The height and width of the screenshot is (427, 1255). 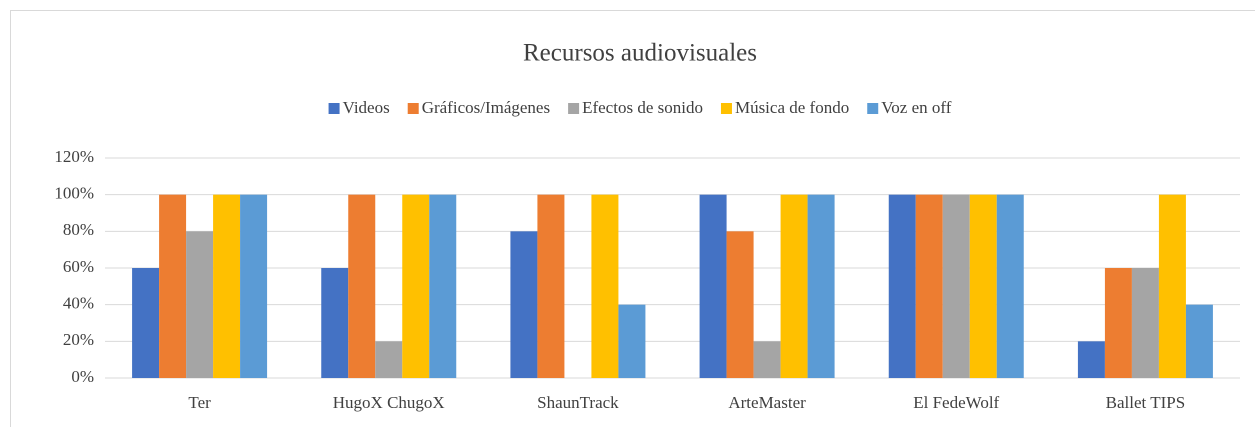 What do you see at coordinates (78, 339) in the screenshot?
I see `y-tick-label: 20%` at bounding box center [78, 339].